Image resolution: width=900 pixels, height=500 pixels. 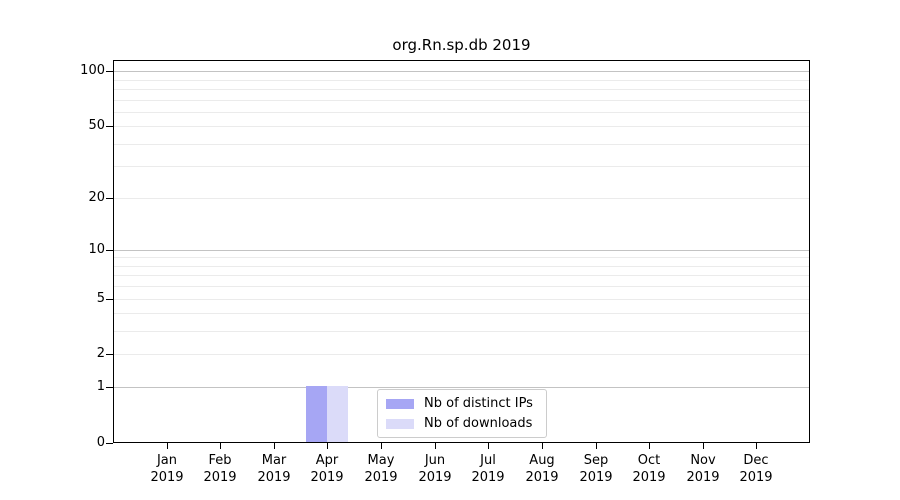 I want to click on y-tick-label-20: 20, so click(x=96, y=197).